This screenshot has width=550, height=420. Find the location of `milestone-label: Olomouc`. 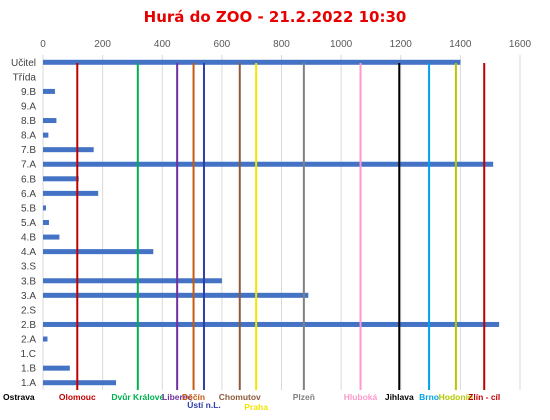

milestone-label: Olomouc is located at coordinates (77, 397).